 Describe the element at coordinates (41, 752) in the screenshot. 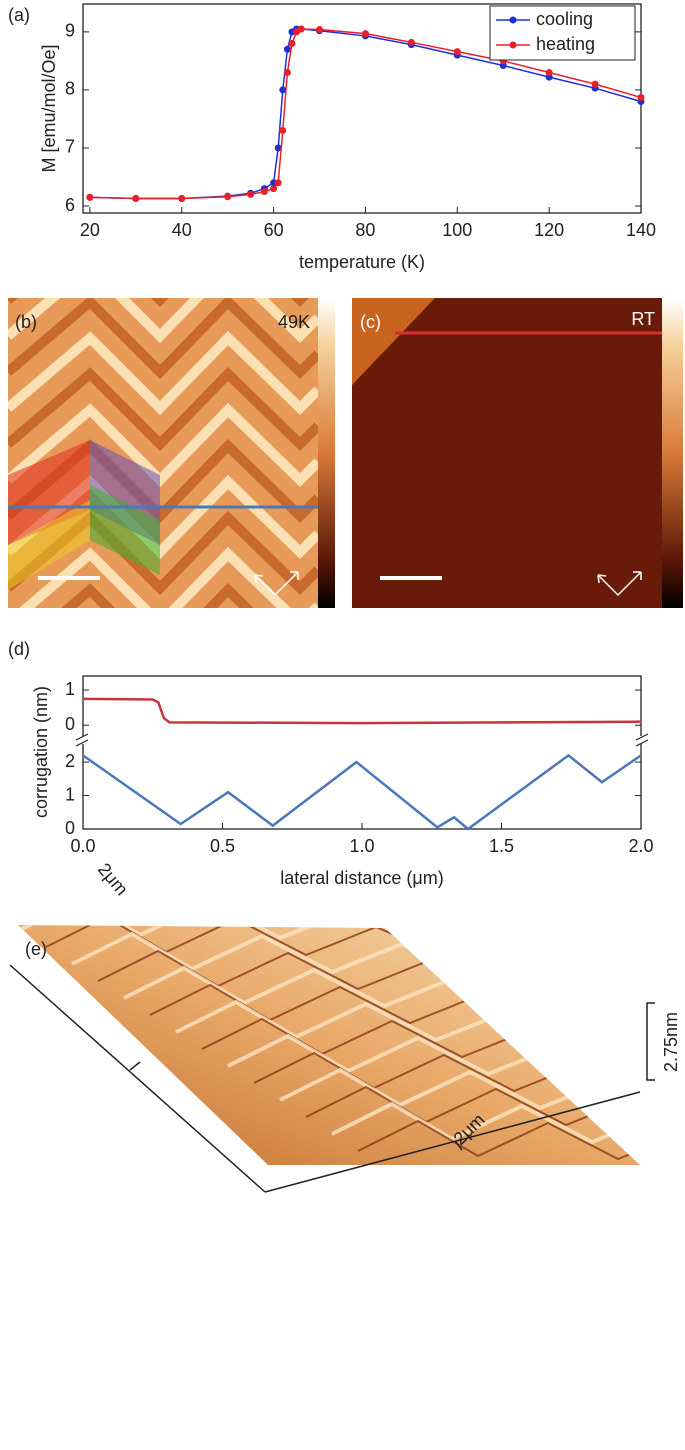

I see `y-axis-label: corrugation (nm)` at that location.